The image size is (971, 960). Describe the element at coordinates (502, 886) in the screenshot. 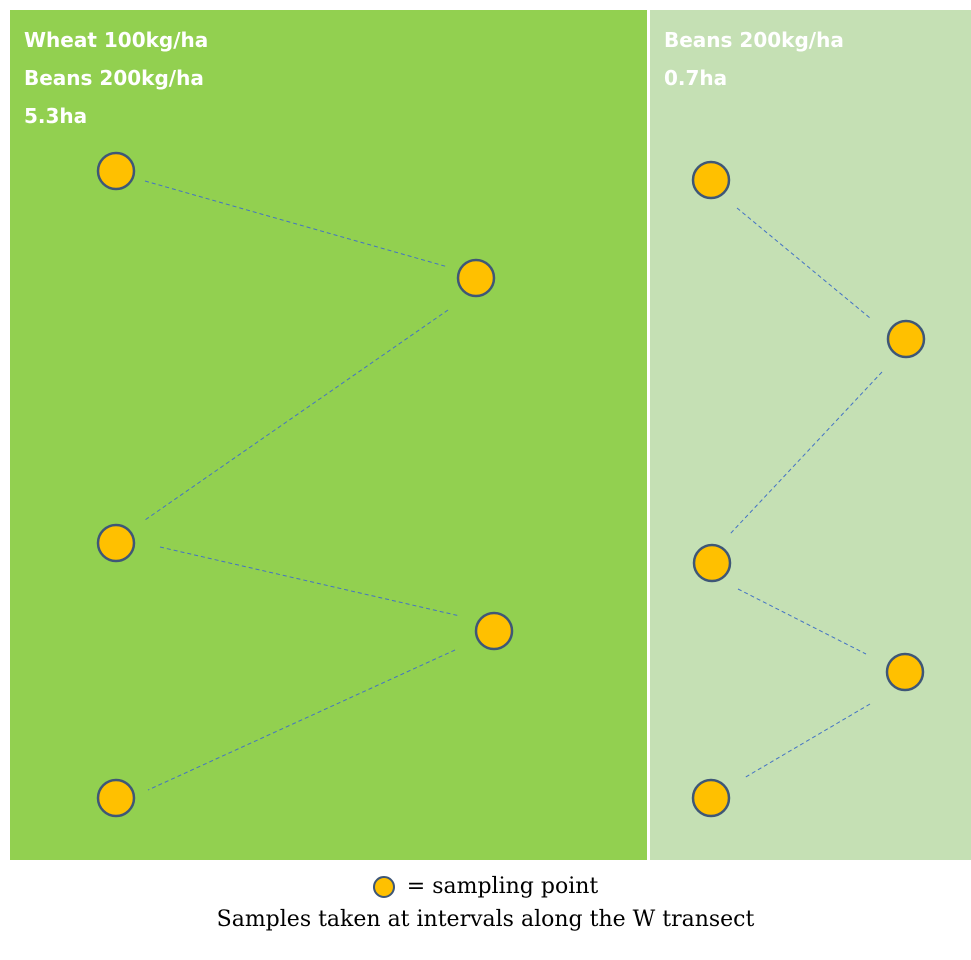

I see `legend-text: = sampling point` at that location.